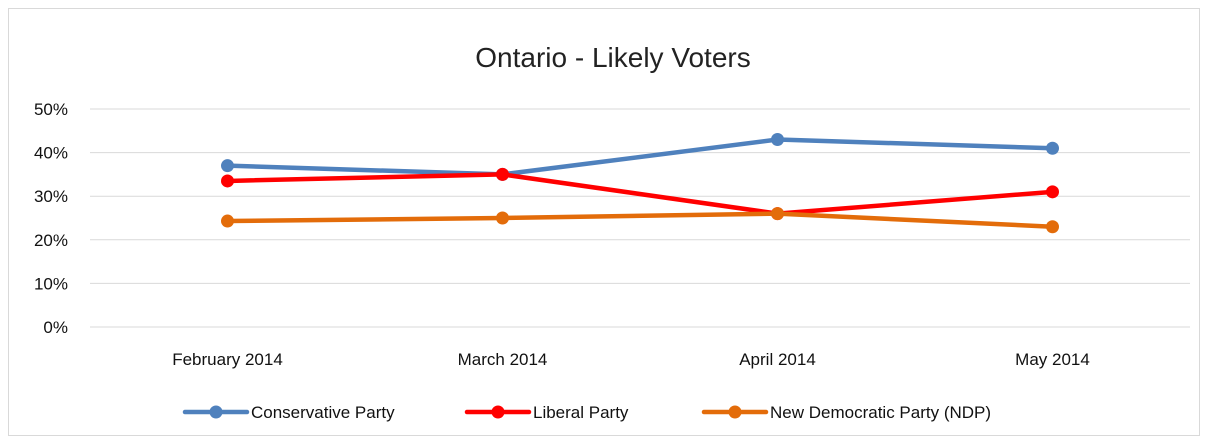  I want to click on series-new-democratic-party-ndp, so click(640, 220).